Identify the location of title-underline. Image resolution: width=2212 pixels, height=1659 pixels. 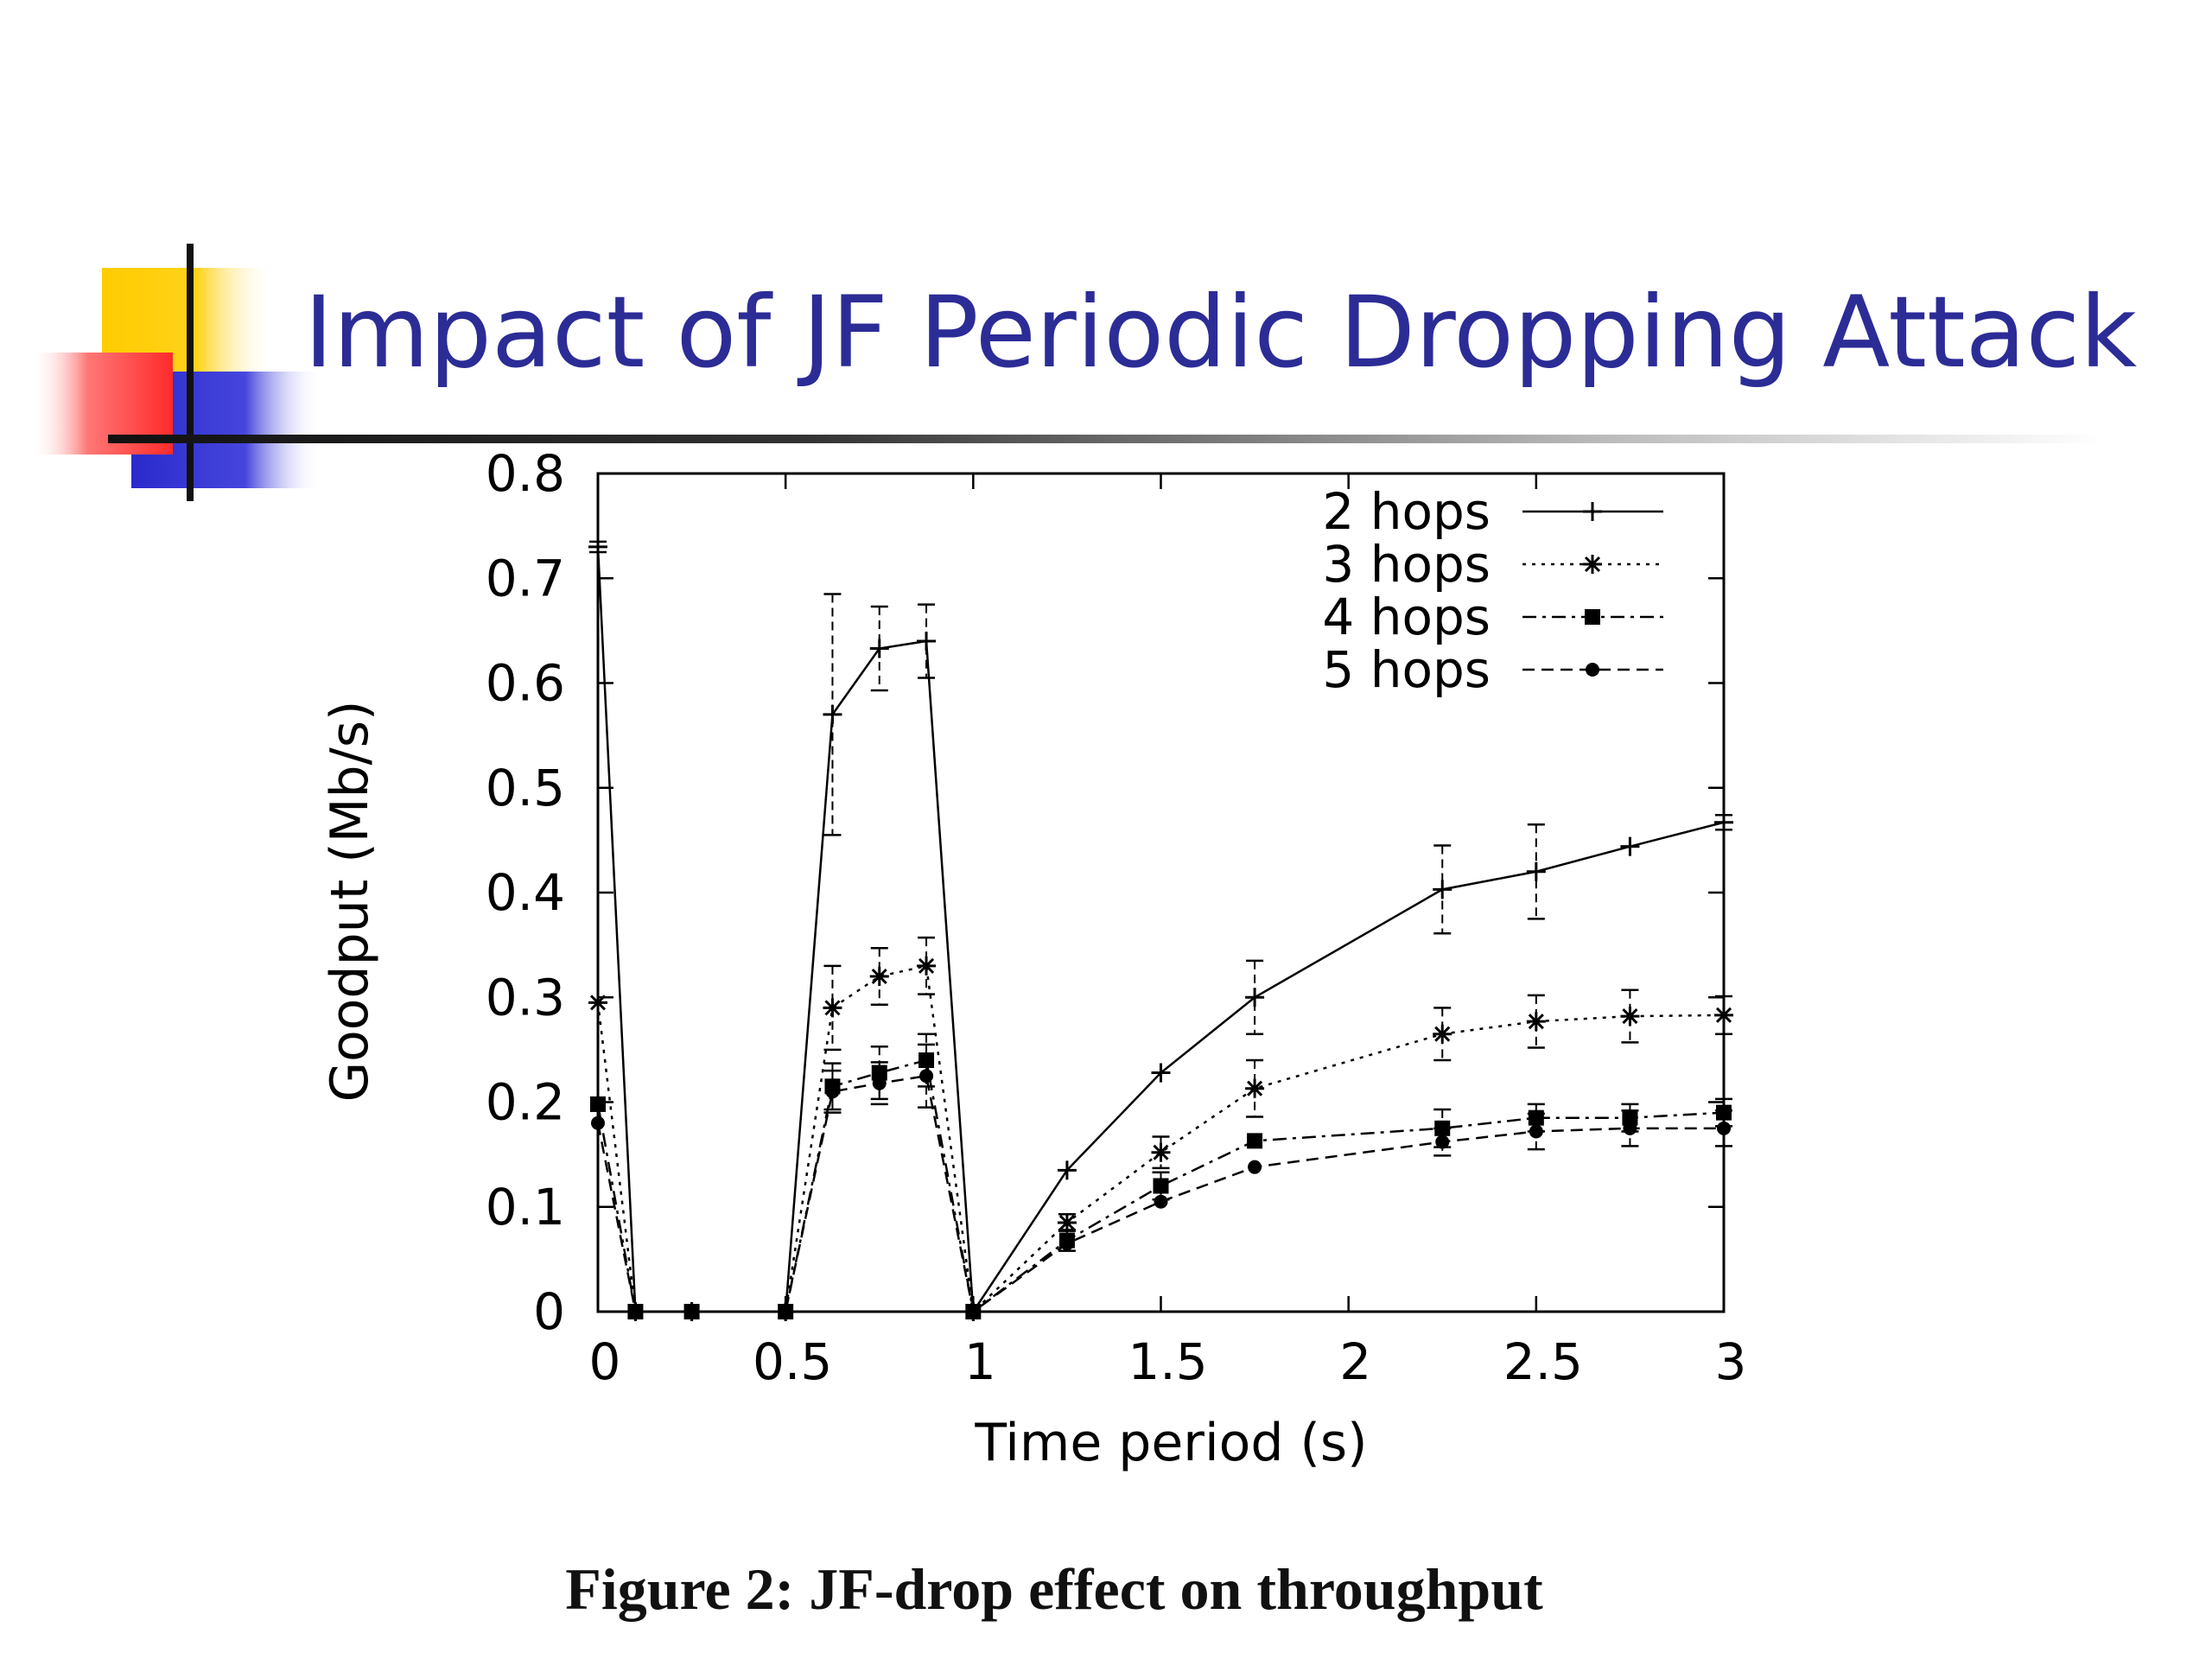
(1106, 439).